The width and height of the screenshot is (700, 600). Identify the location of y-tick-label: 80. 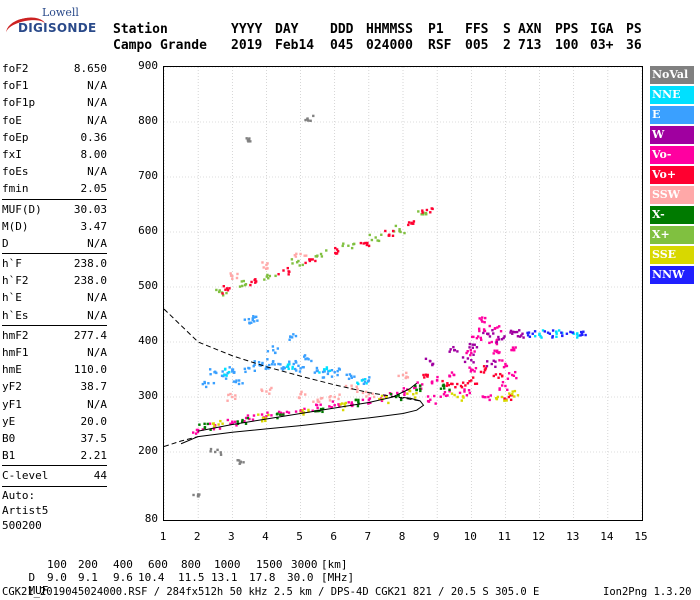
(151, 518).